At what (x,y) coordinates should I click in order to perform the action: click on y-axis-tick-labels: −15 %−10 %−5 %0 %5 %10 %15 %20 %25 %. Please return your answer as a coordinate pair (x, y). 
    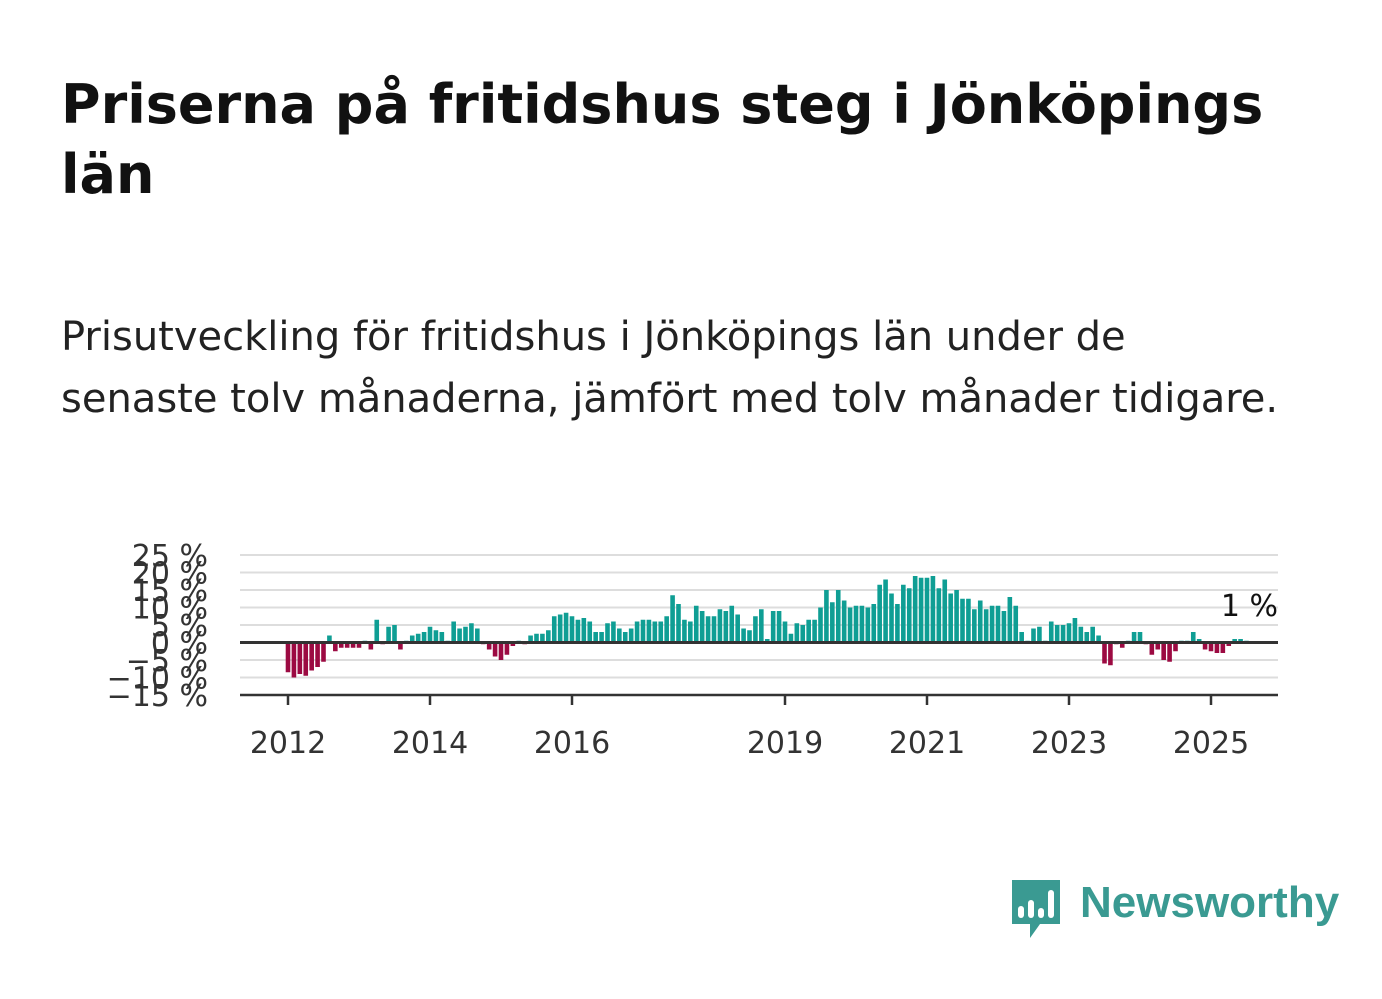
    Looking at the image, I should click on (157, 626).